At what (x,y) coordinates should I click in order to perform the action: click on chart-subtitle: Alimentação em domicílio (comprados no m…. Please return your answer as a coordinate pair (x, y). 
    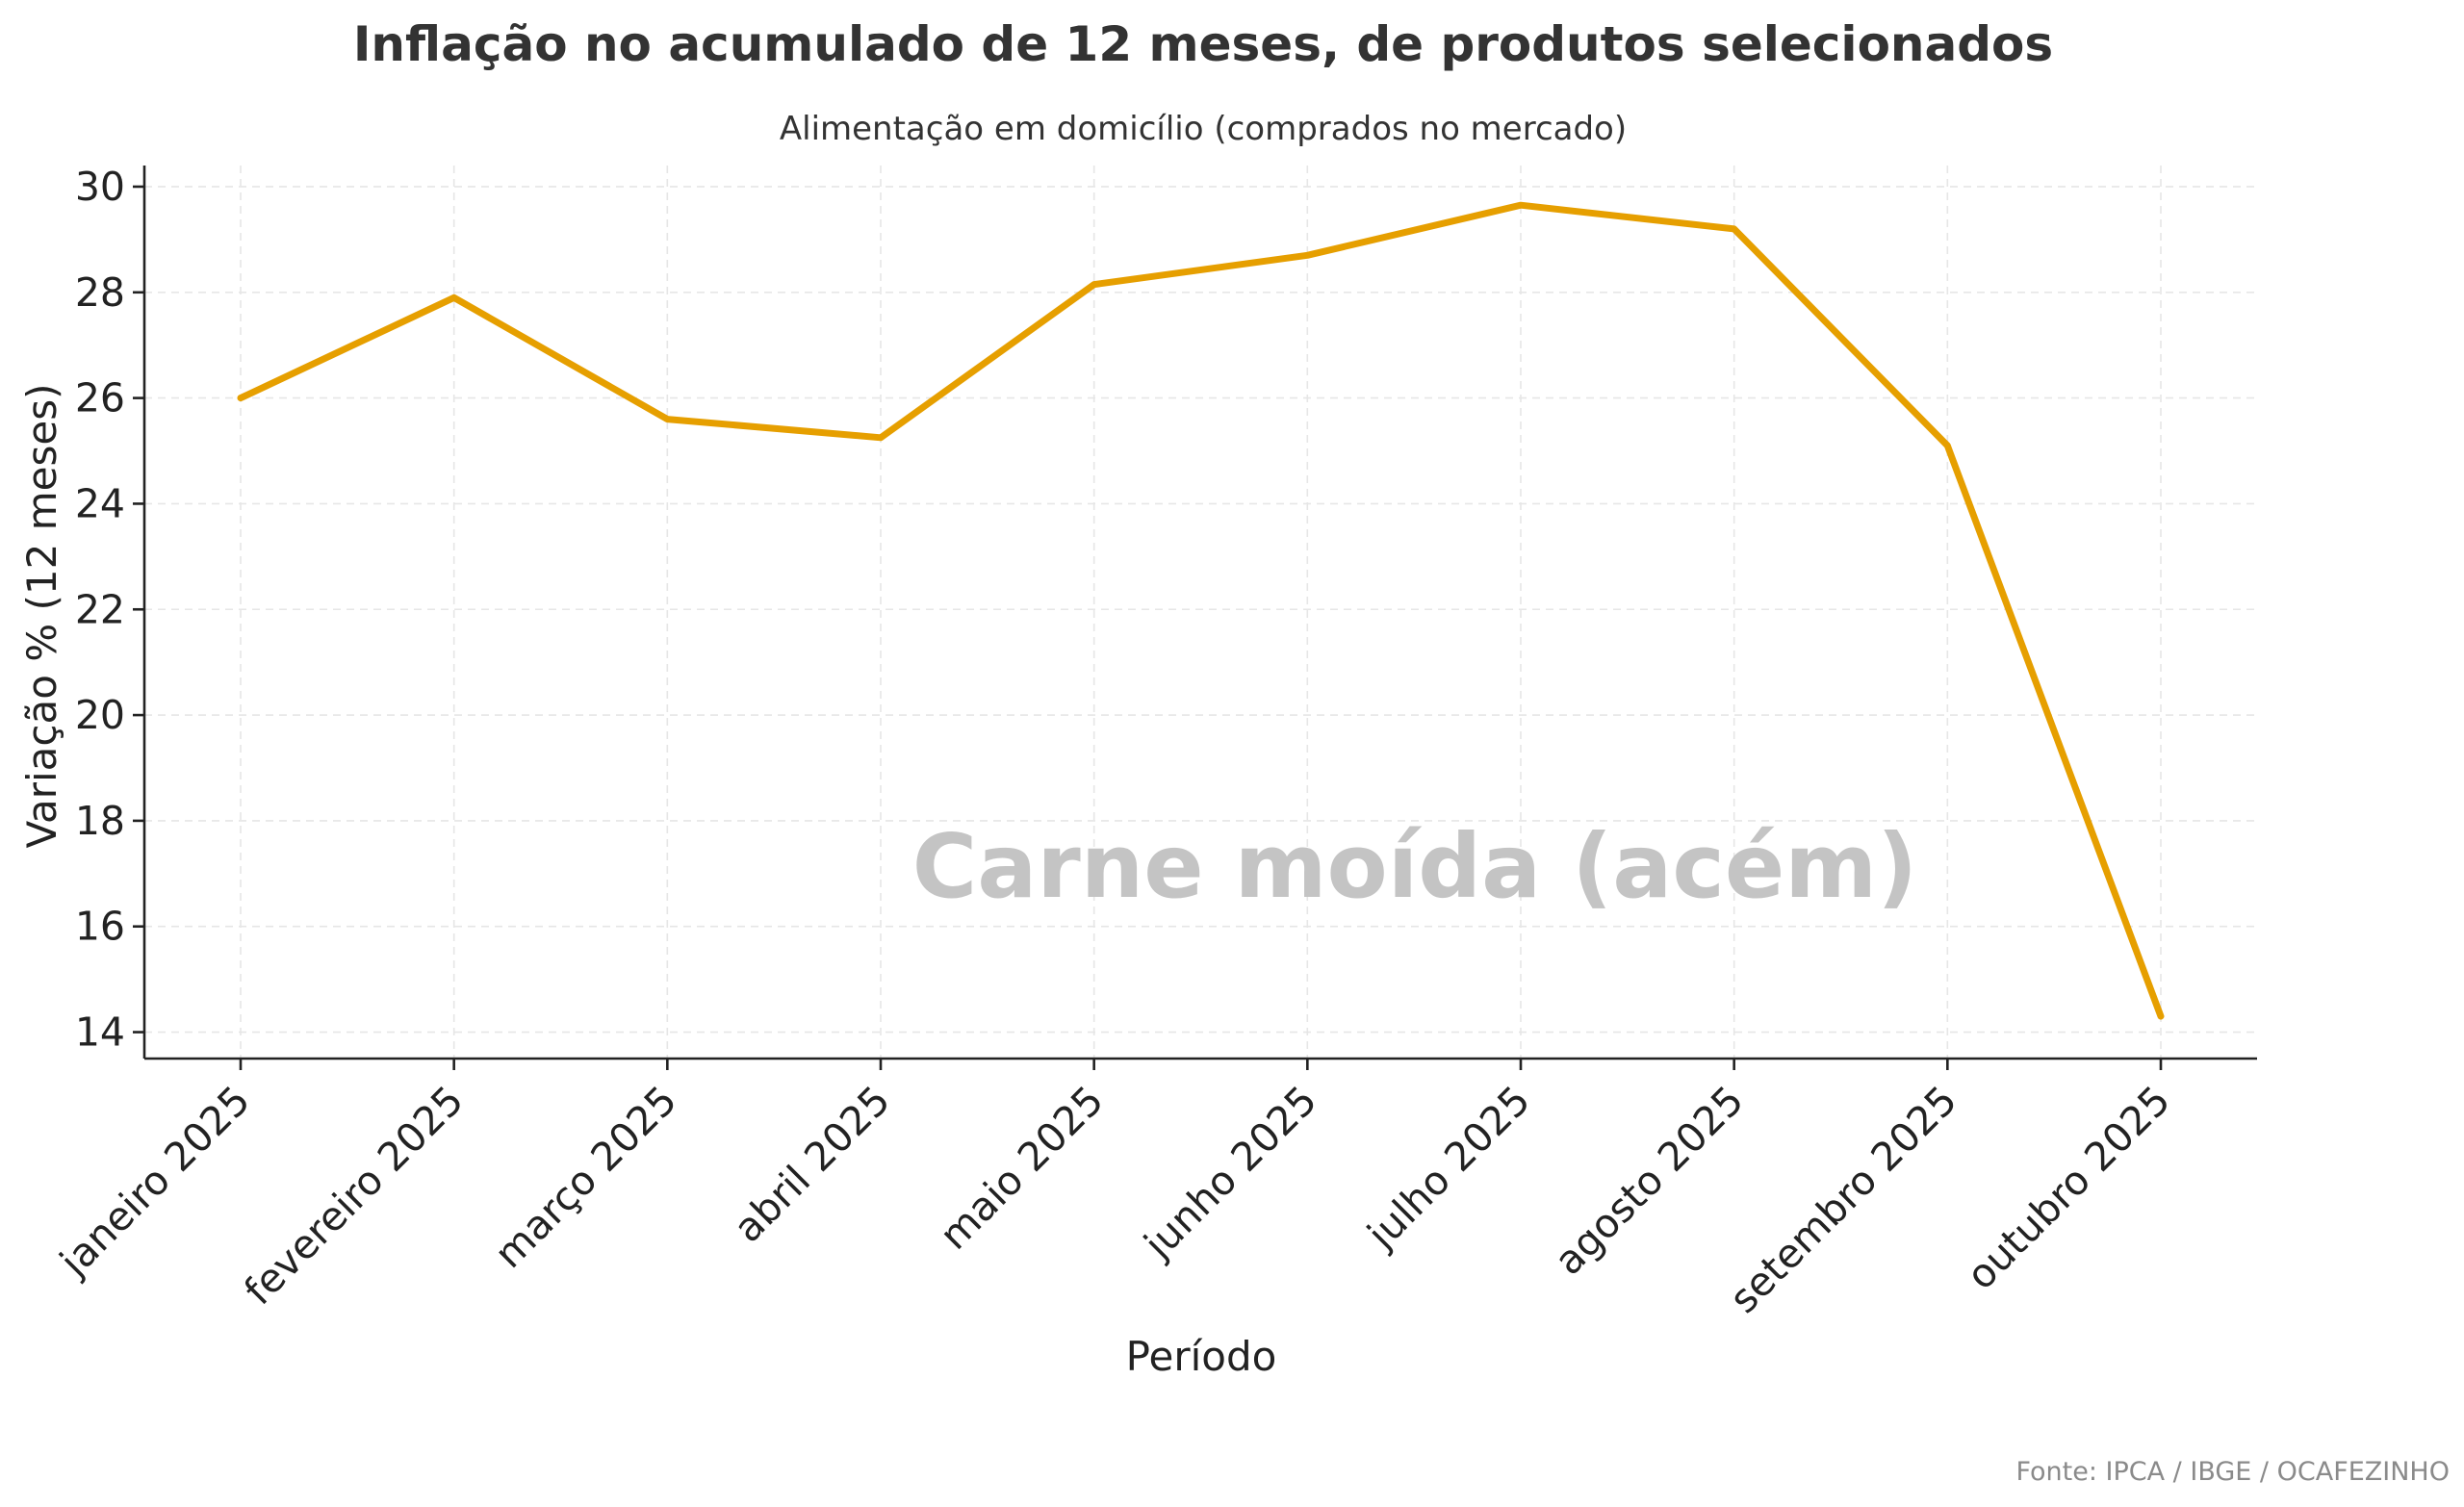
    Looking at the image, I should click on (1203, 129).